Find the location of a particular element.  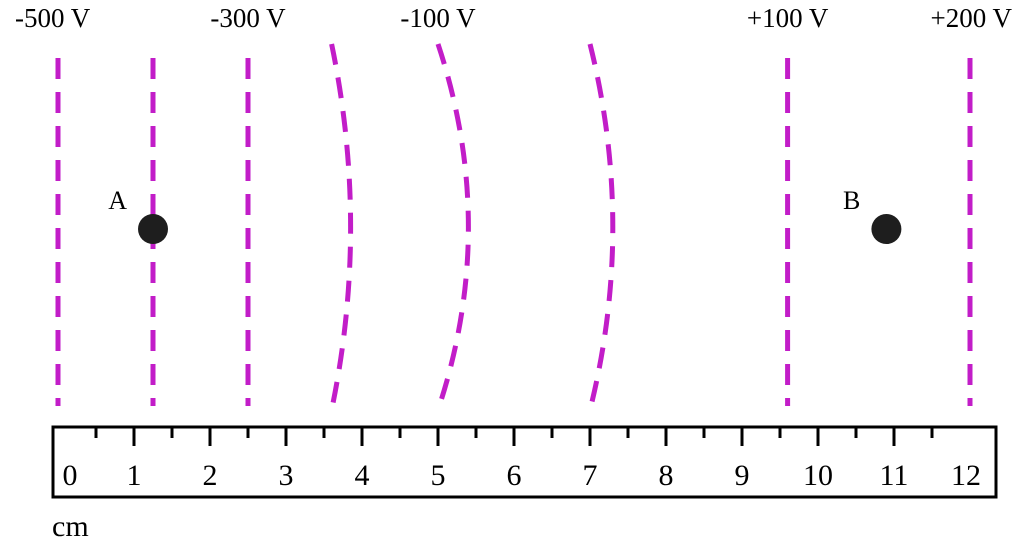

ruler-tick-label-8: 8 is located at coordinates (666, 475).